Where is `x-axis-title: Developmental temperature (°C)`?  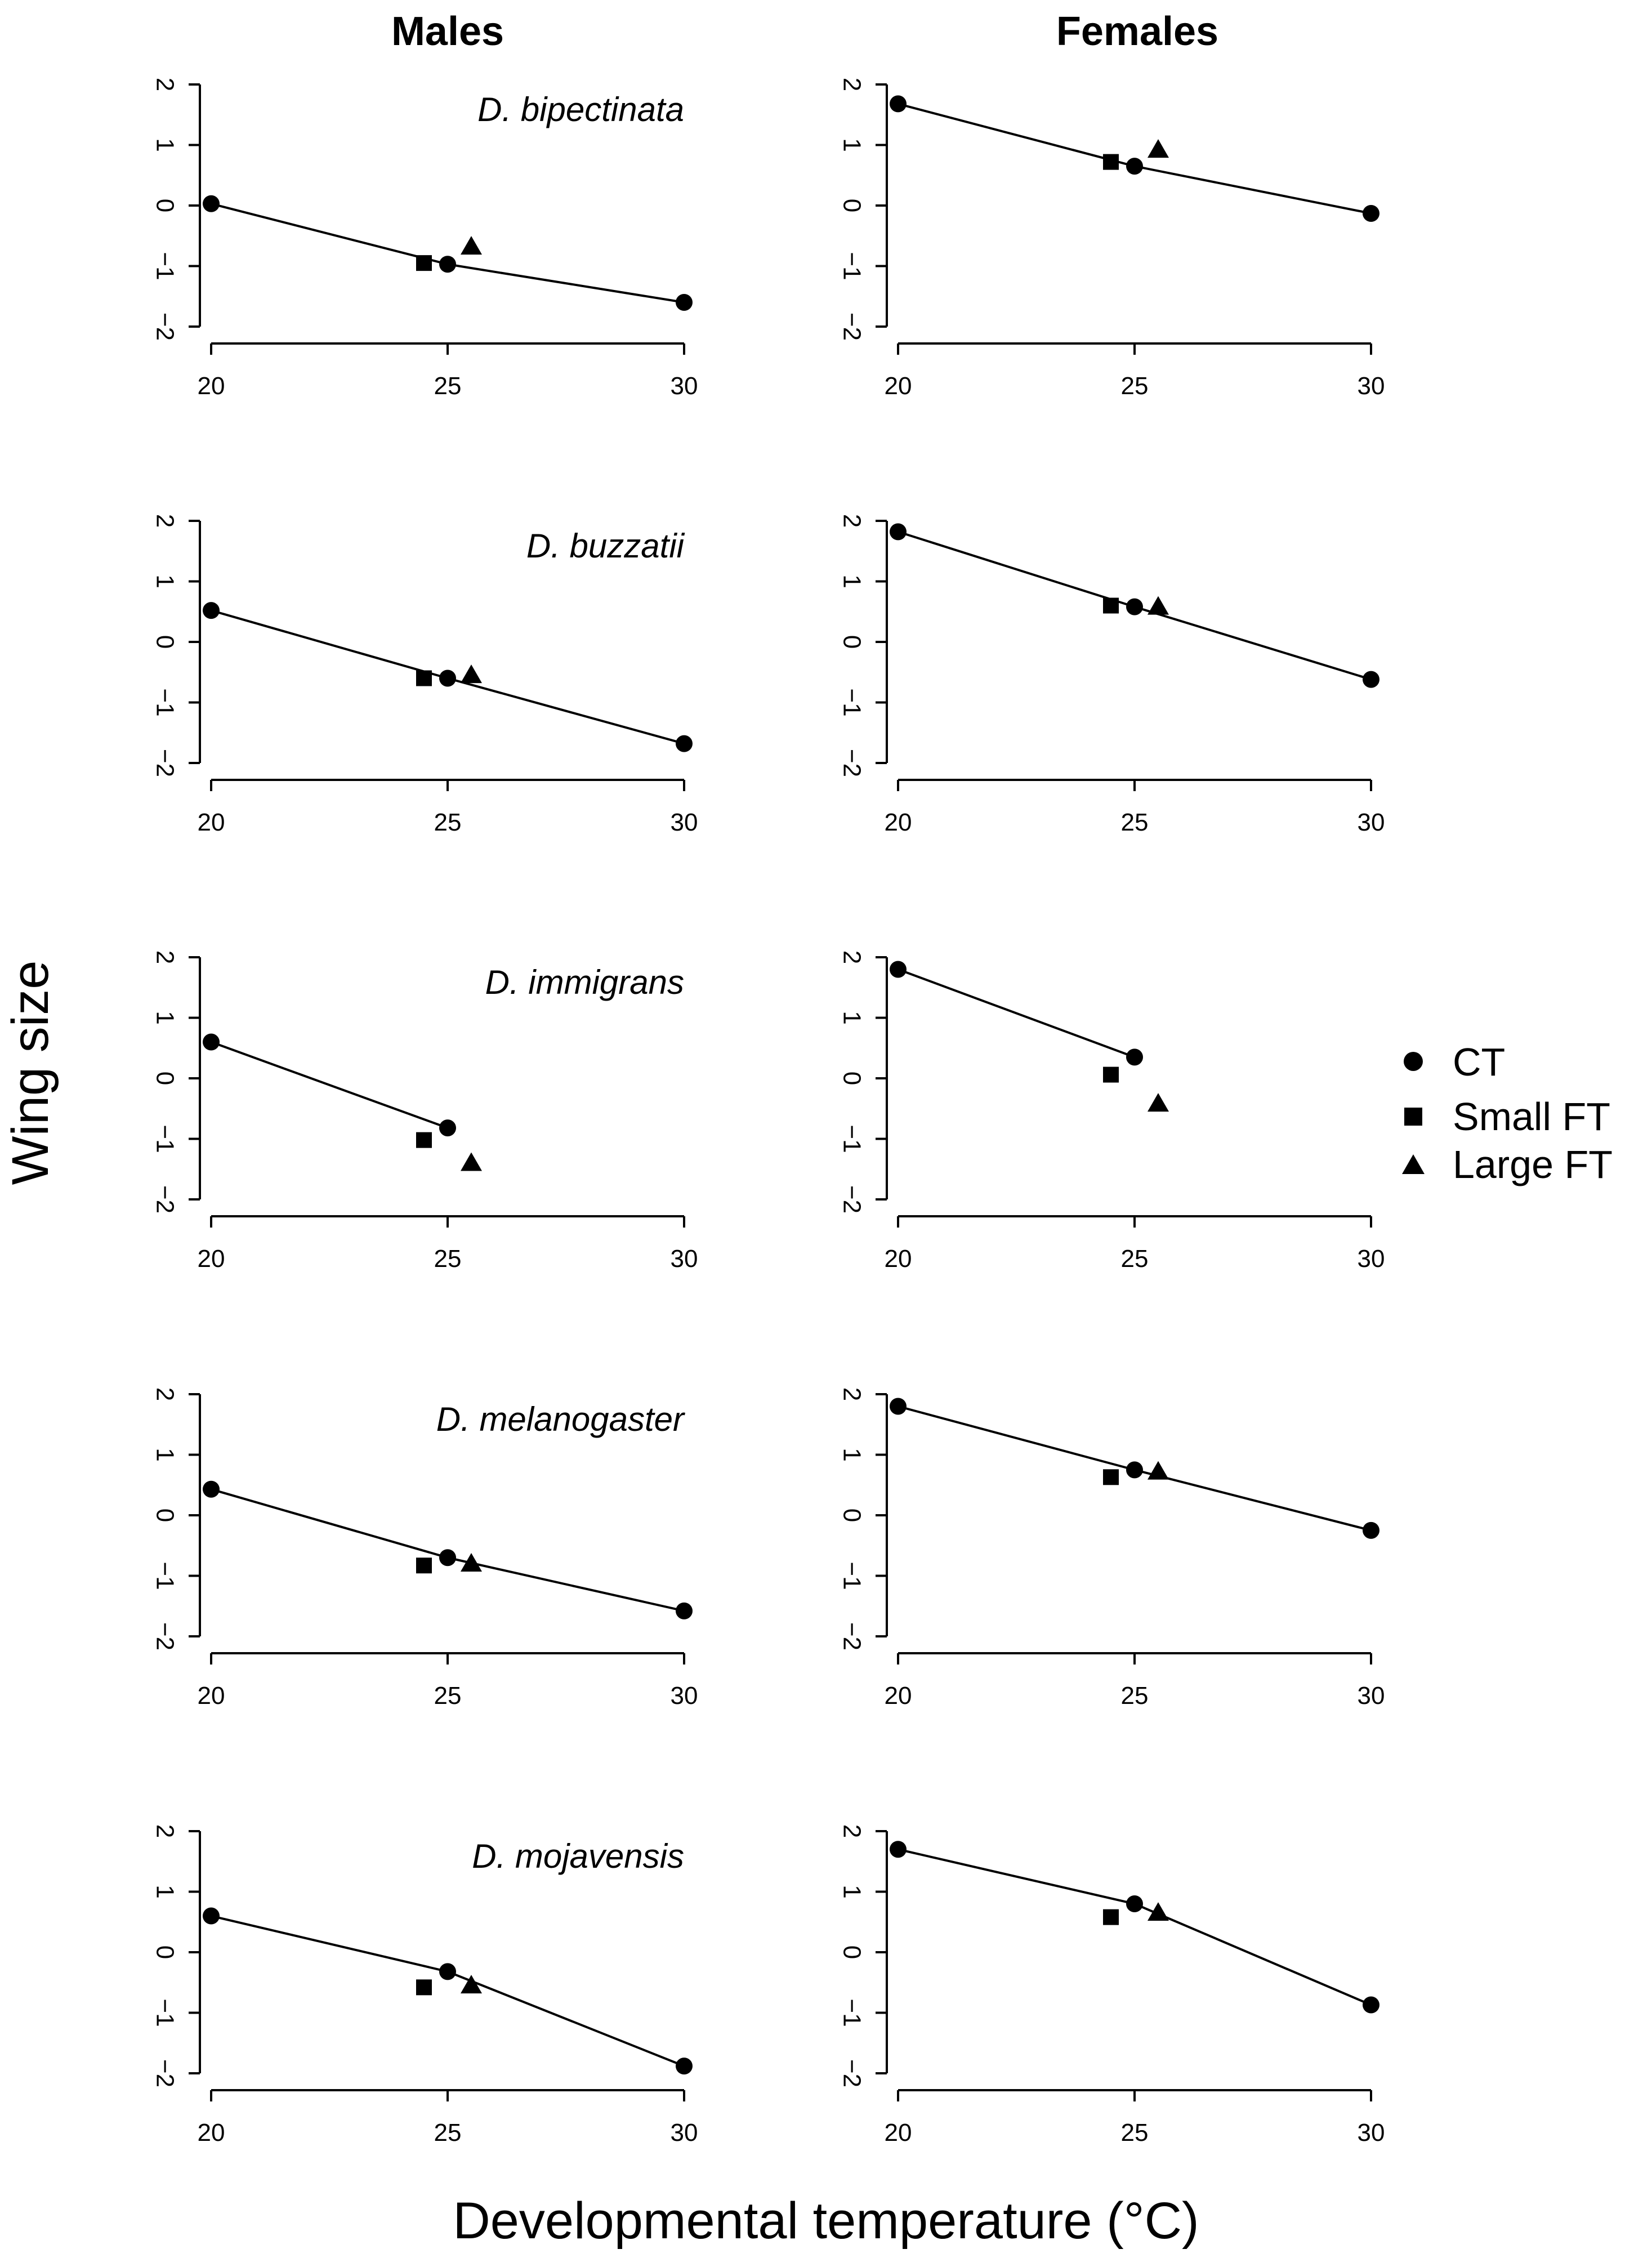
x-axis-title: Developmental temperature (°C) is located at coordinates (826, 2221).